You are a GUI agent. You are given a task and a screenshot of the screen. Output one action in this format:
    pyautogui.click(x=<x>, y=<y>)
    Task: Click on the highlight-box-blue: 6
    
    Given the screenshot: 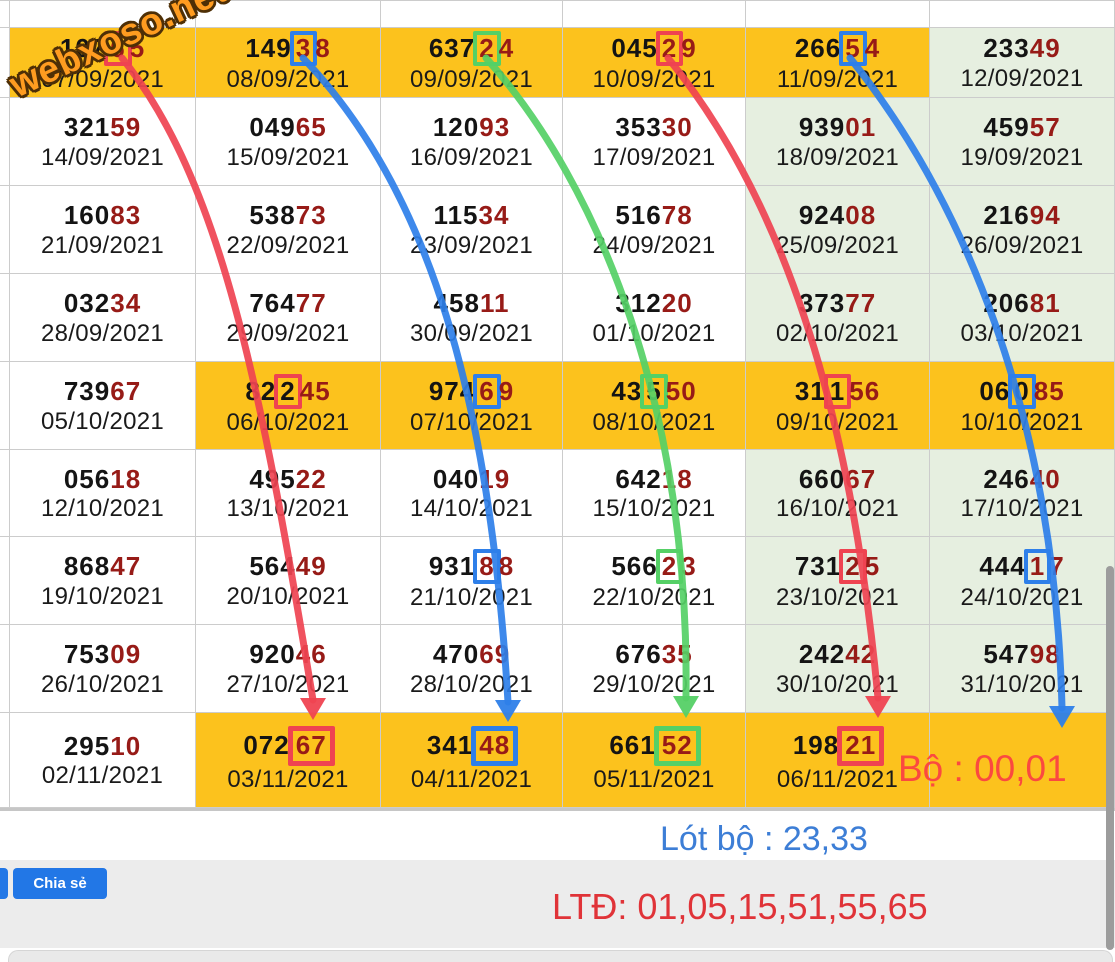 What is the action you would take?
    pyautogui.click(x=487, y=391)
    